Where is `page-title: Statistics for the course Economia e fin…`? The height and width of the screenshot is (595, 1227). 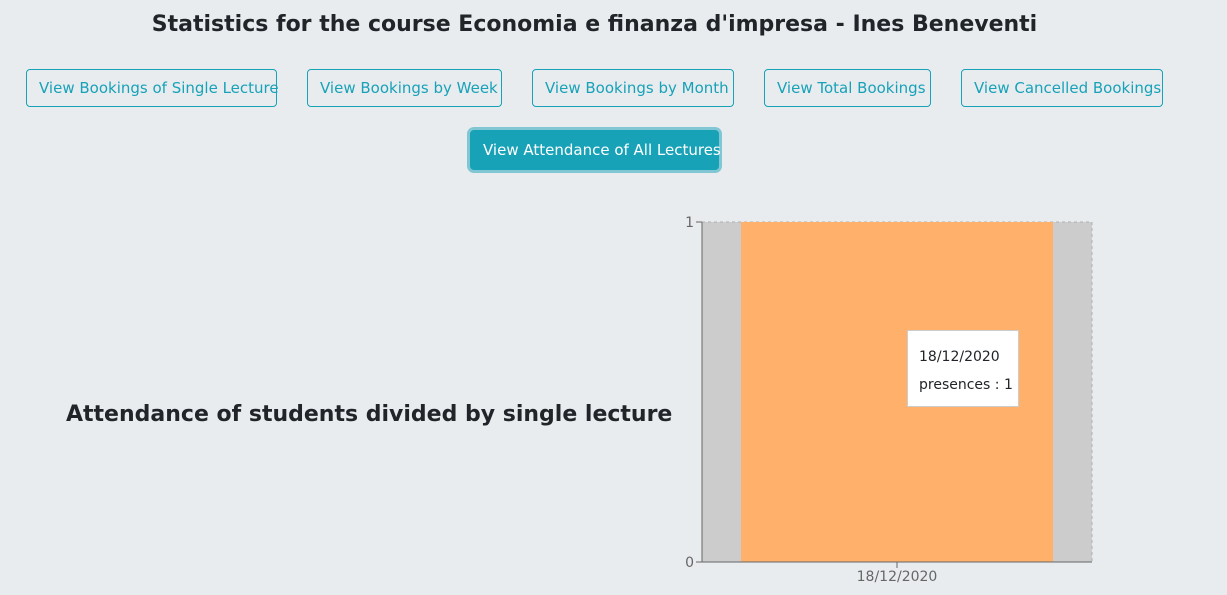 page-title: Statistics for the course Economia e fin… is located at coordinates (594, 24).